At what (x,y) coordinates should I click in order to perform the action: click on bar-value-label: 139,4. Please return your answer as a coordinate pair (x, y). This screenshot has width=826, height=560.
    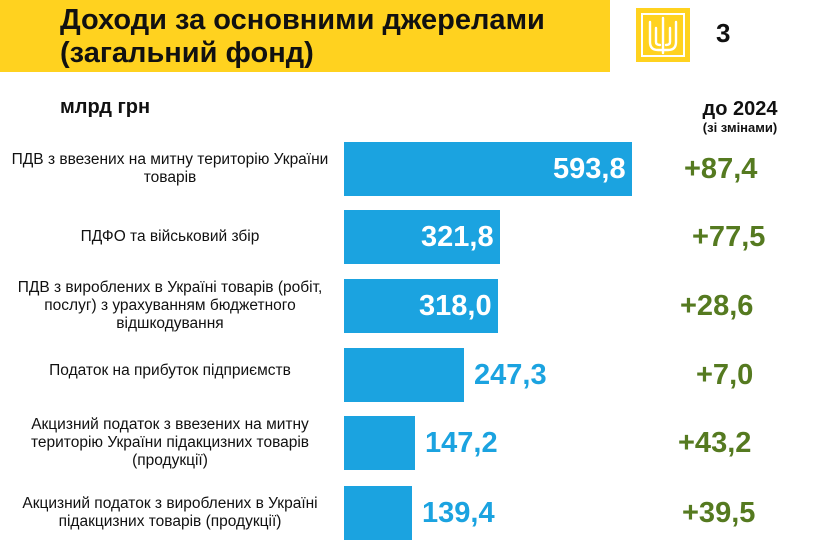
    Looking at the image, I should click on (458, 513).